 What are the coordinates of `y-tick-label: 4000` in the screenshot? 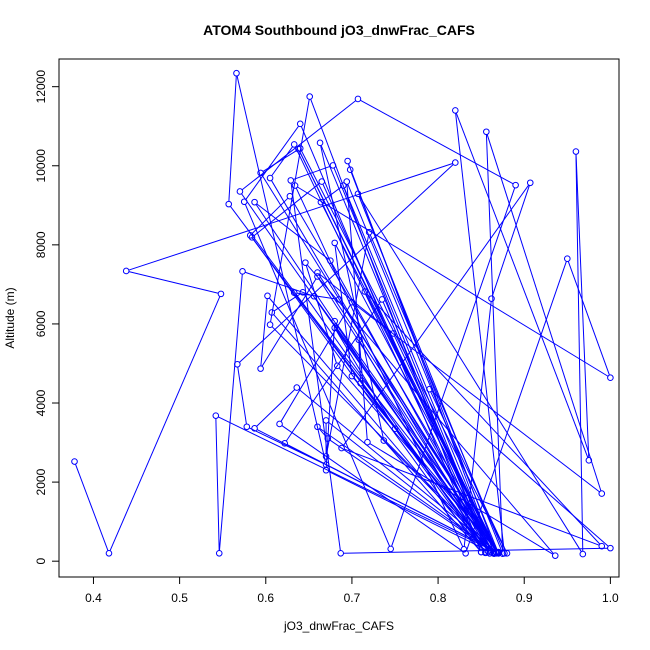 It's located at (41, 402).